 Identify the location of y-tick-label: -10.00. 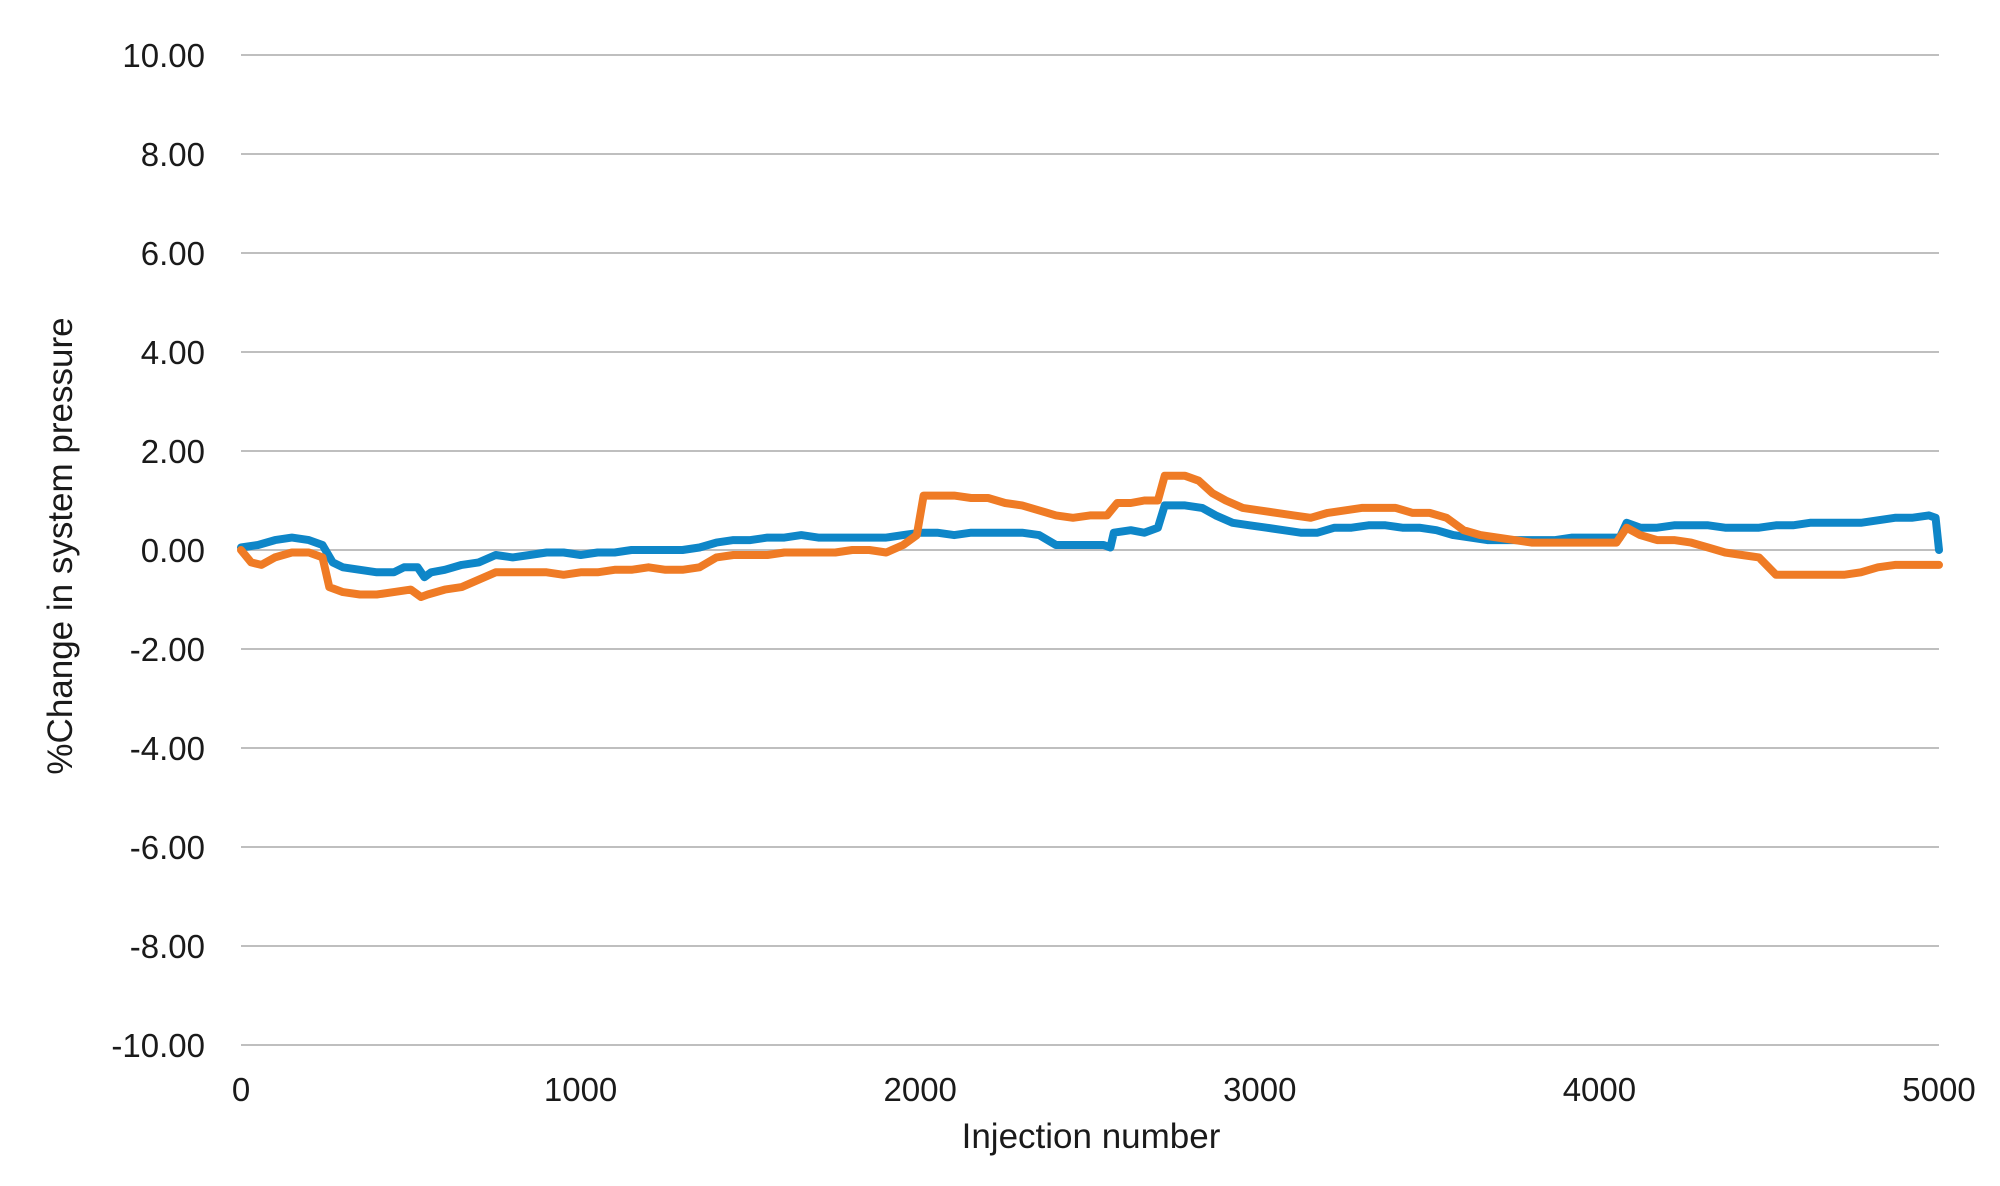
(158, 1045).